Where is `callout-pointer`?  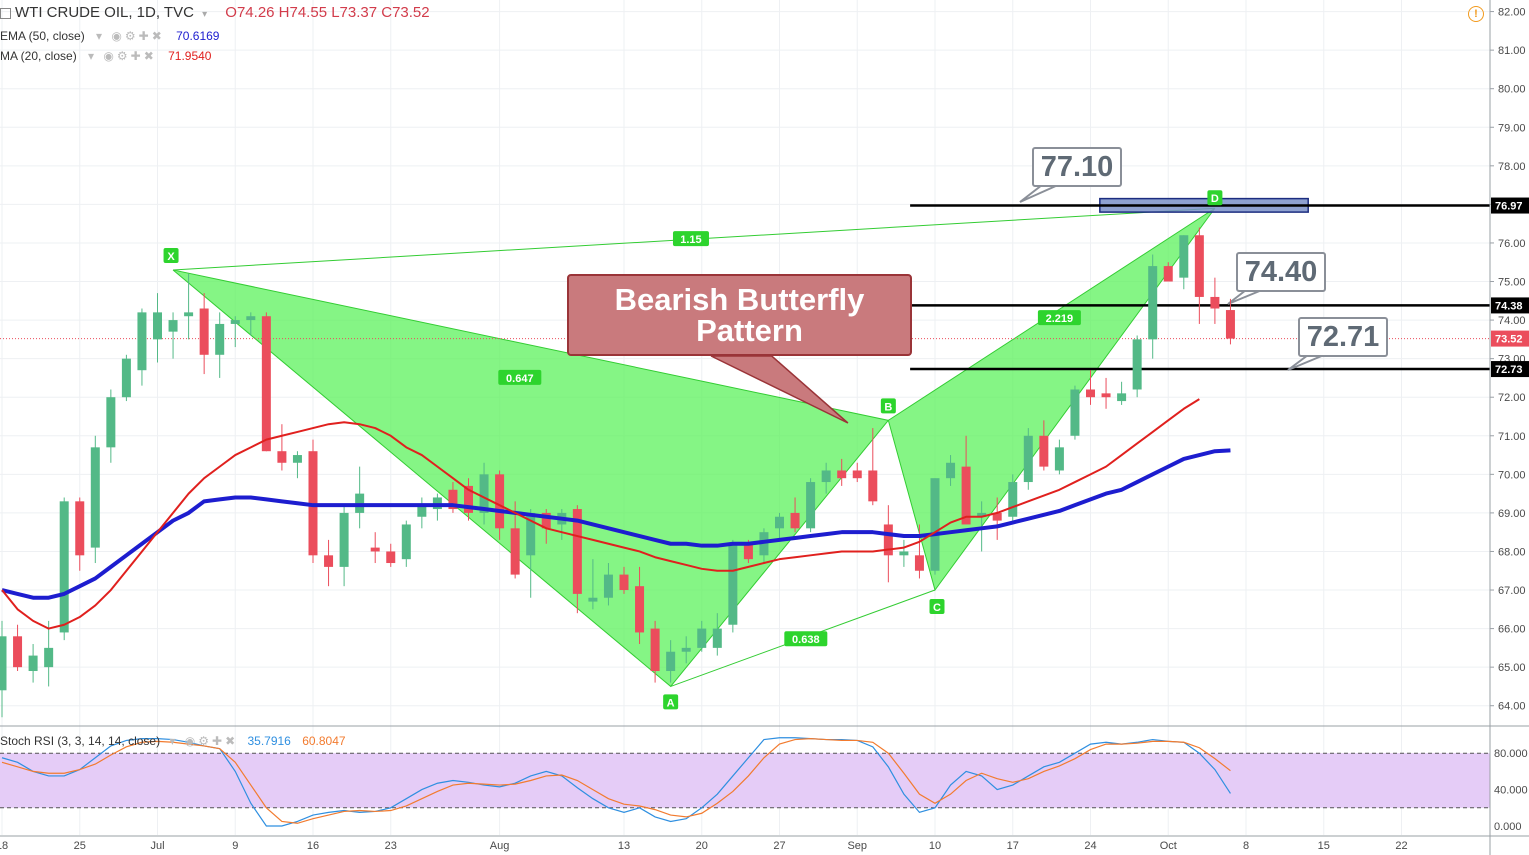
callout-pointer is located at coordinates (779, 389).